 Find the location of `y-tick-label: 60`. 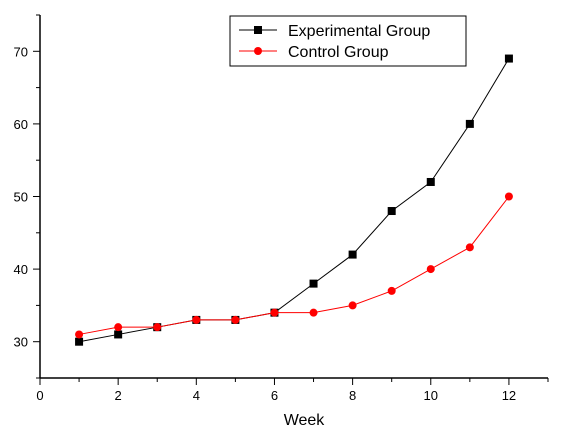

y-tick-label: 60 is located at coordinates (21, 124).